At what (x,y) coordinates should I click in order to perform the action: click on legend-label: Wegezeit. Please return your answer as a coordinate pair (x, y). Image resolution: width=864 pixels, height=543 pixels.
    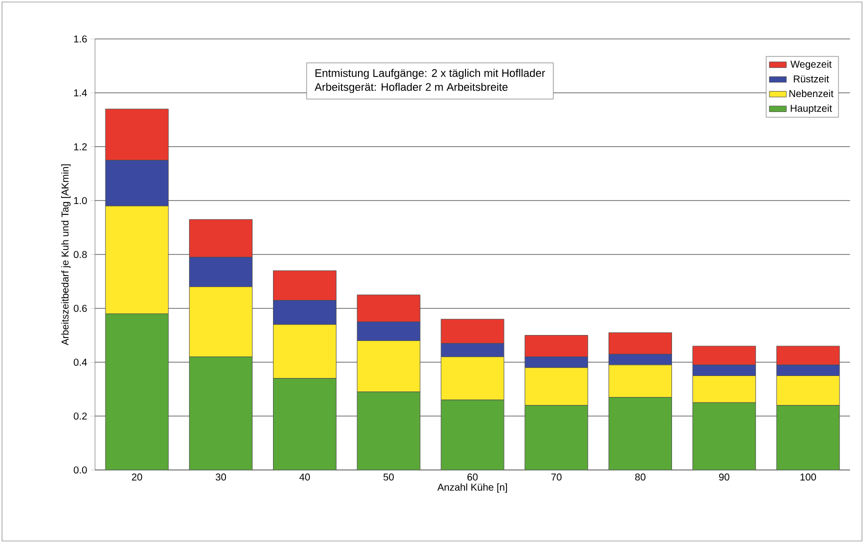
    Looking at the image, I should click on (811, 65).